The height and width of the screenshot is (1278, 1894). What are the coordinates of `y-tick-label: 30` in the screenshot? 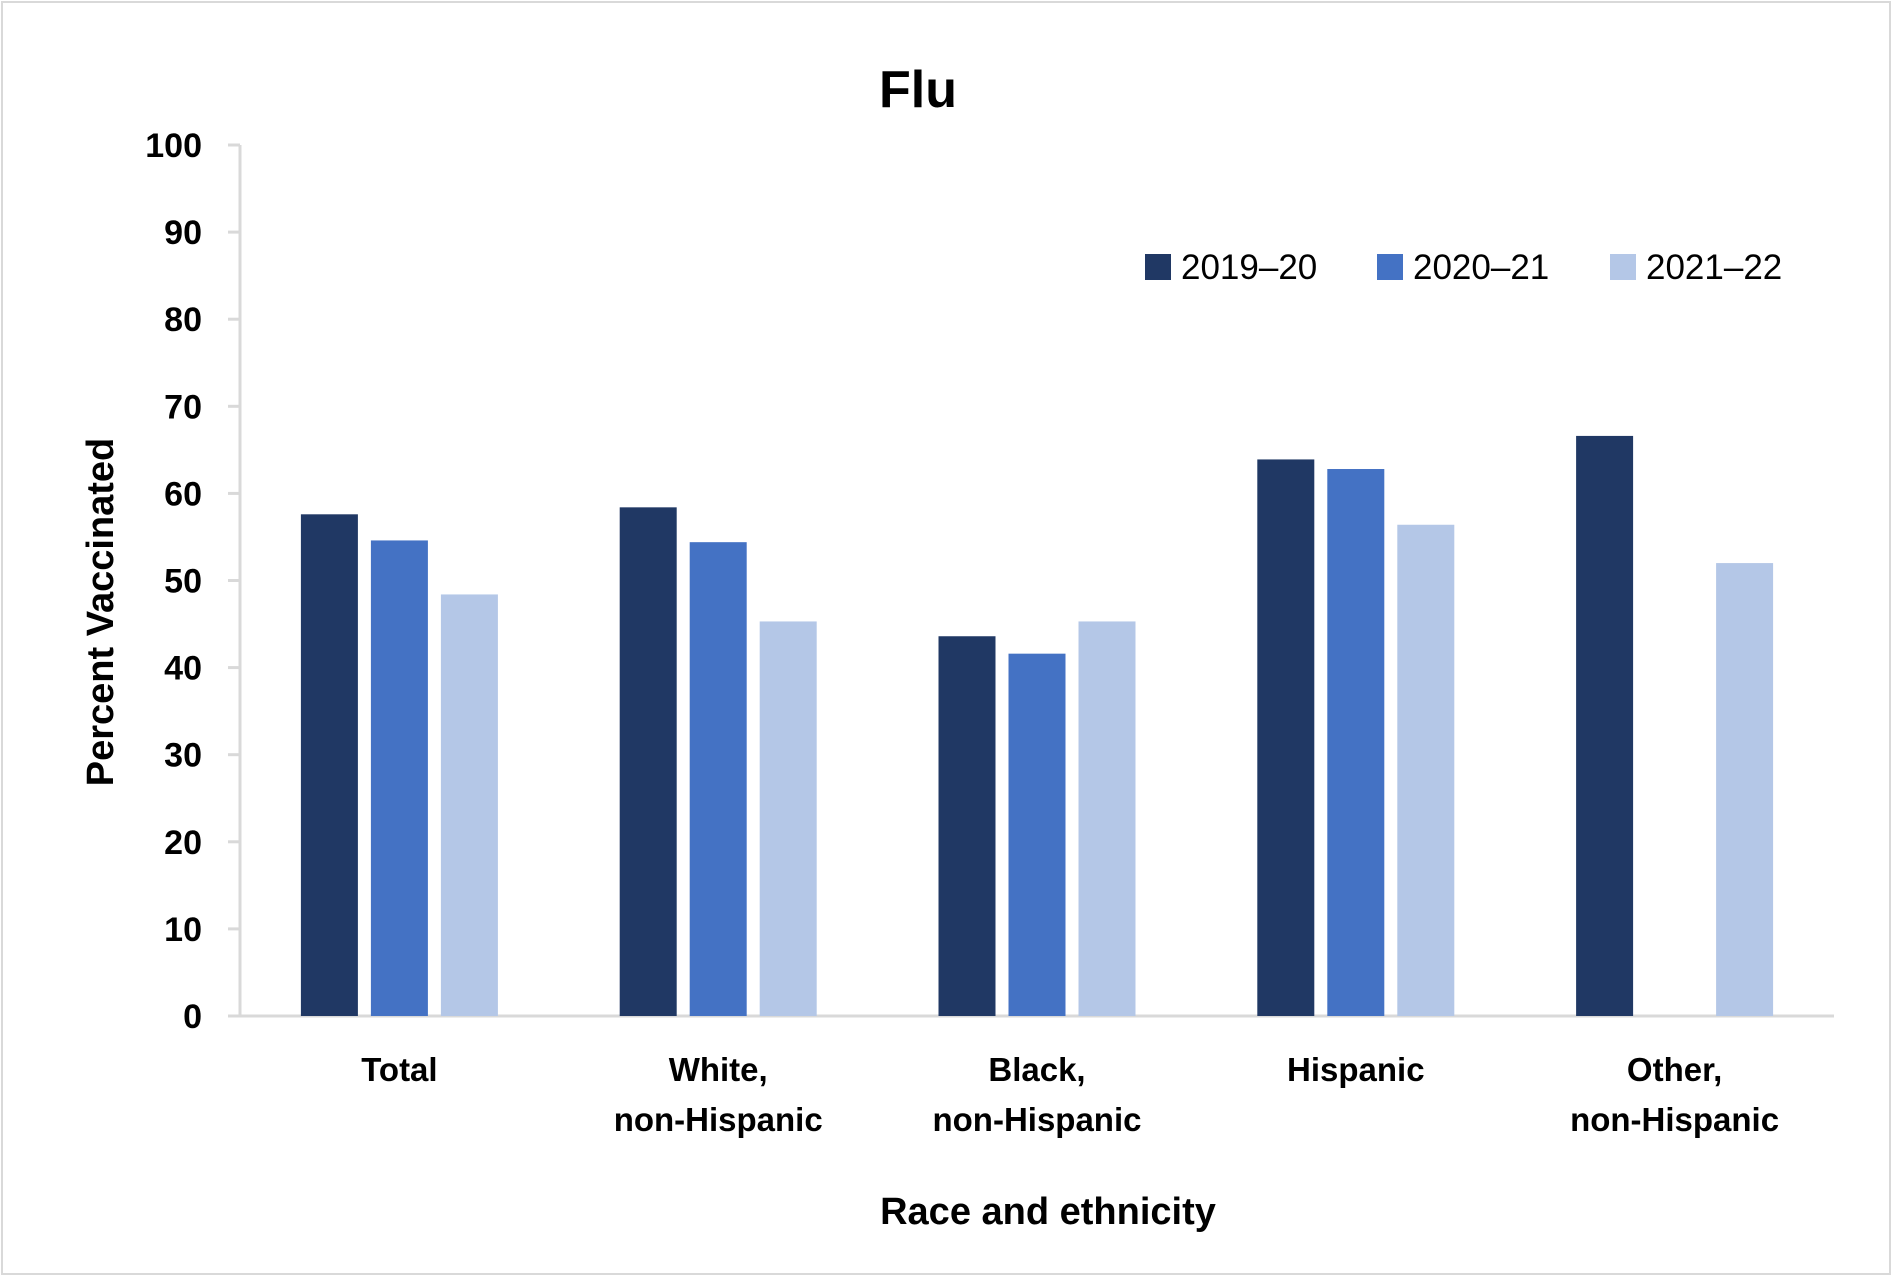 It's located at (183, 756).